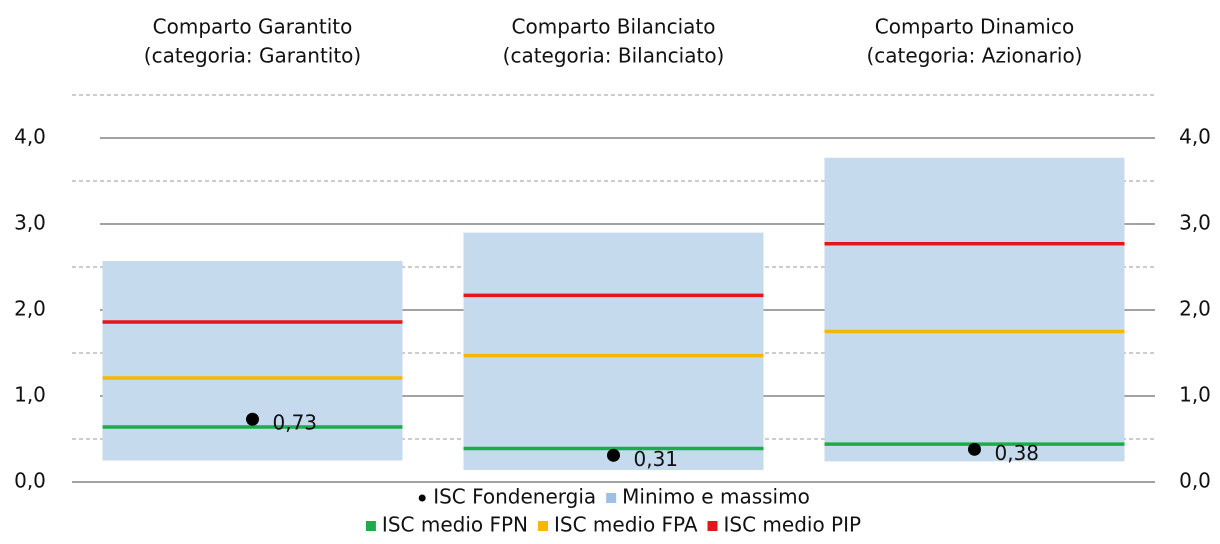 The width and height of the screenshot is (1220, 544). I want to click on y2-tick-label: 4,0, so click(1195, 137).